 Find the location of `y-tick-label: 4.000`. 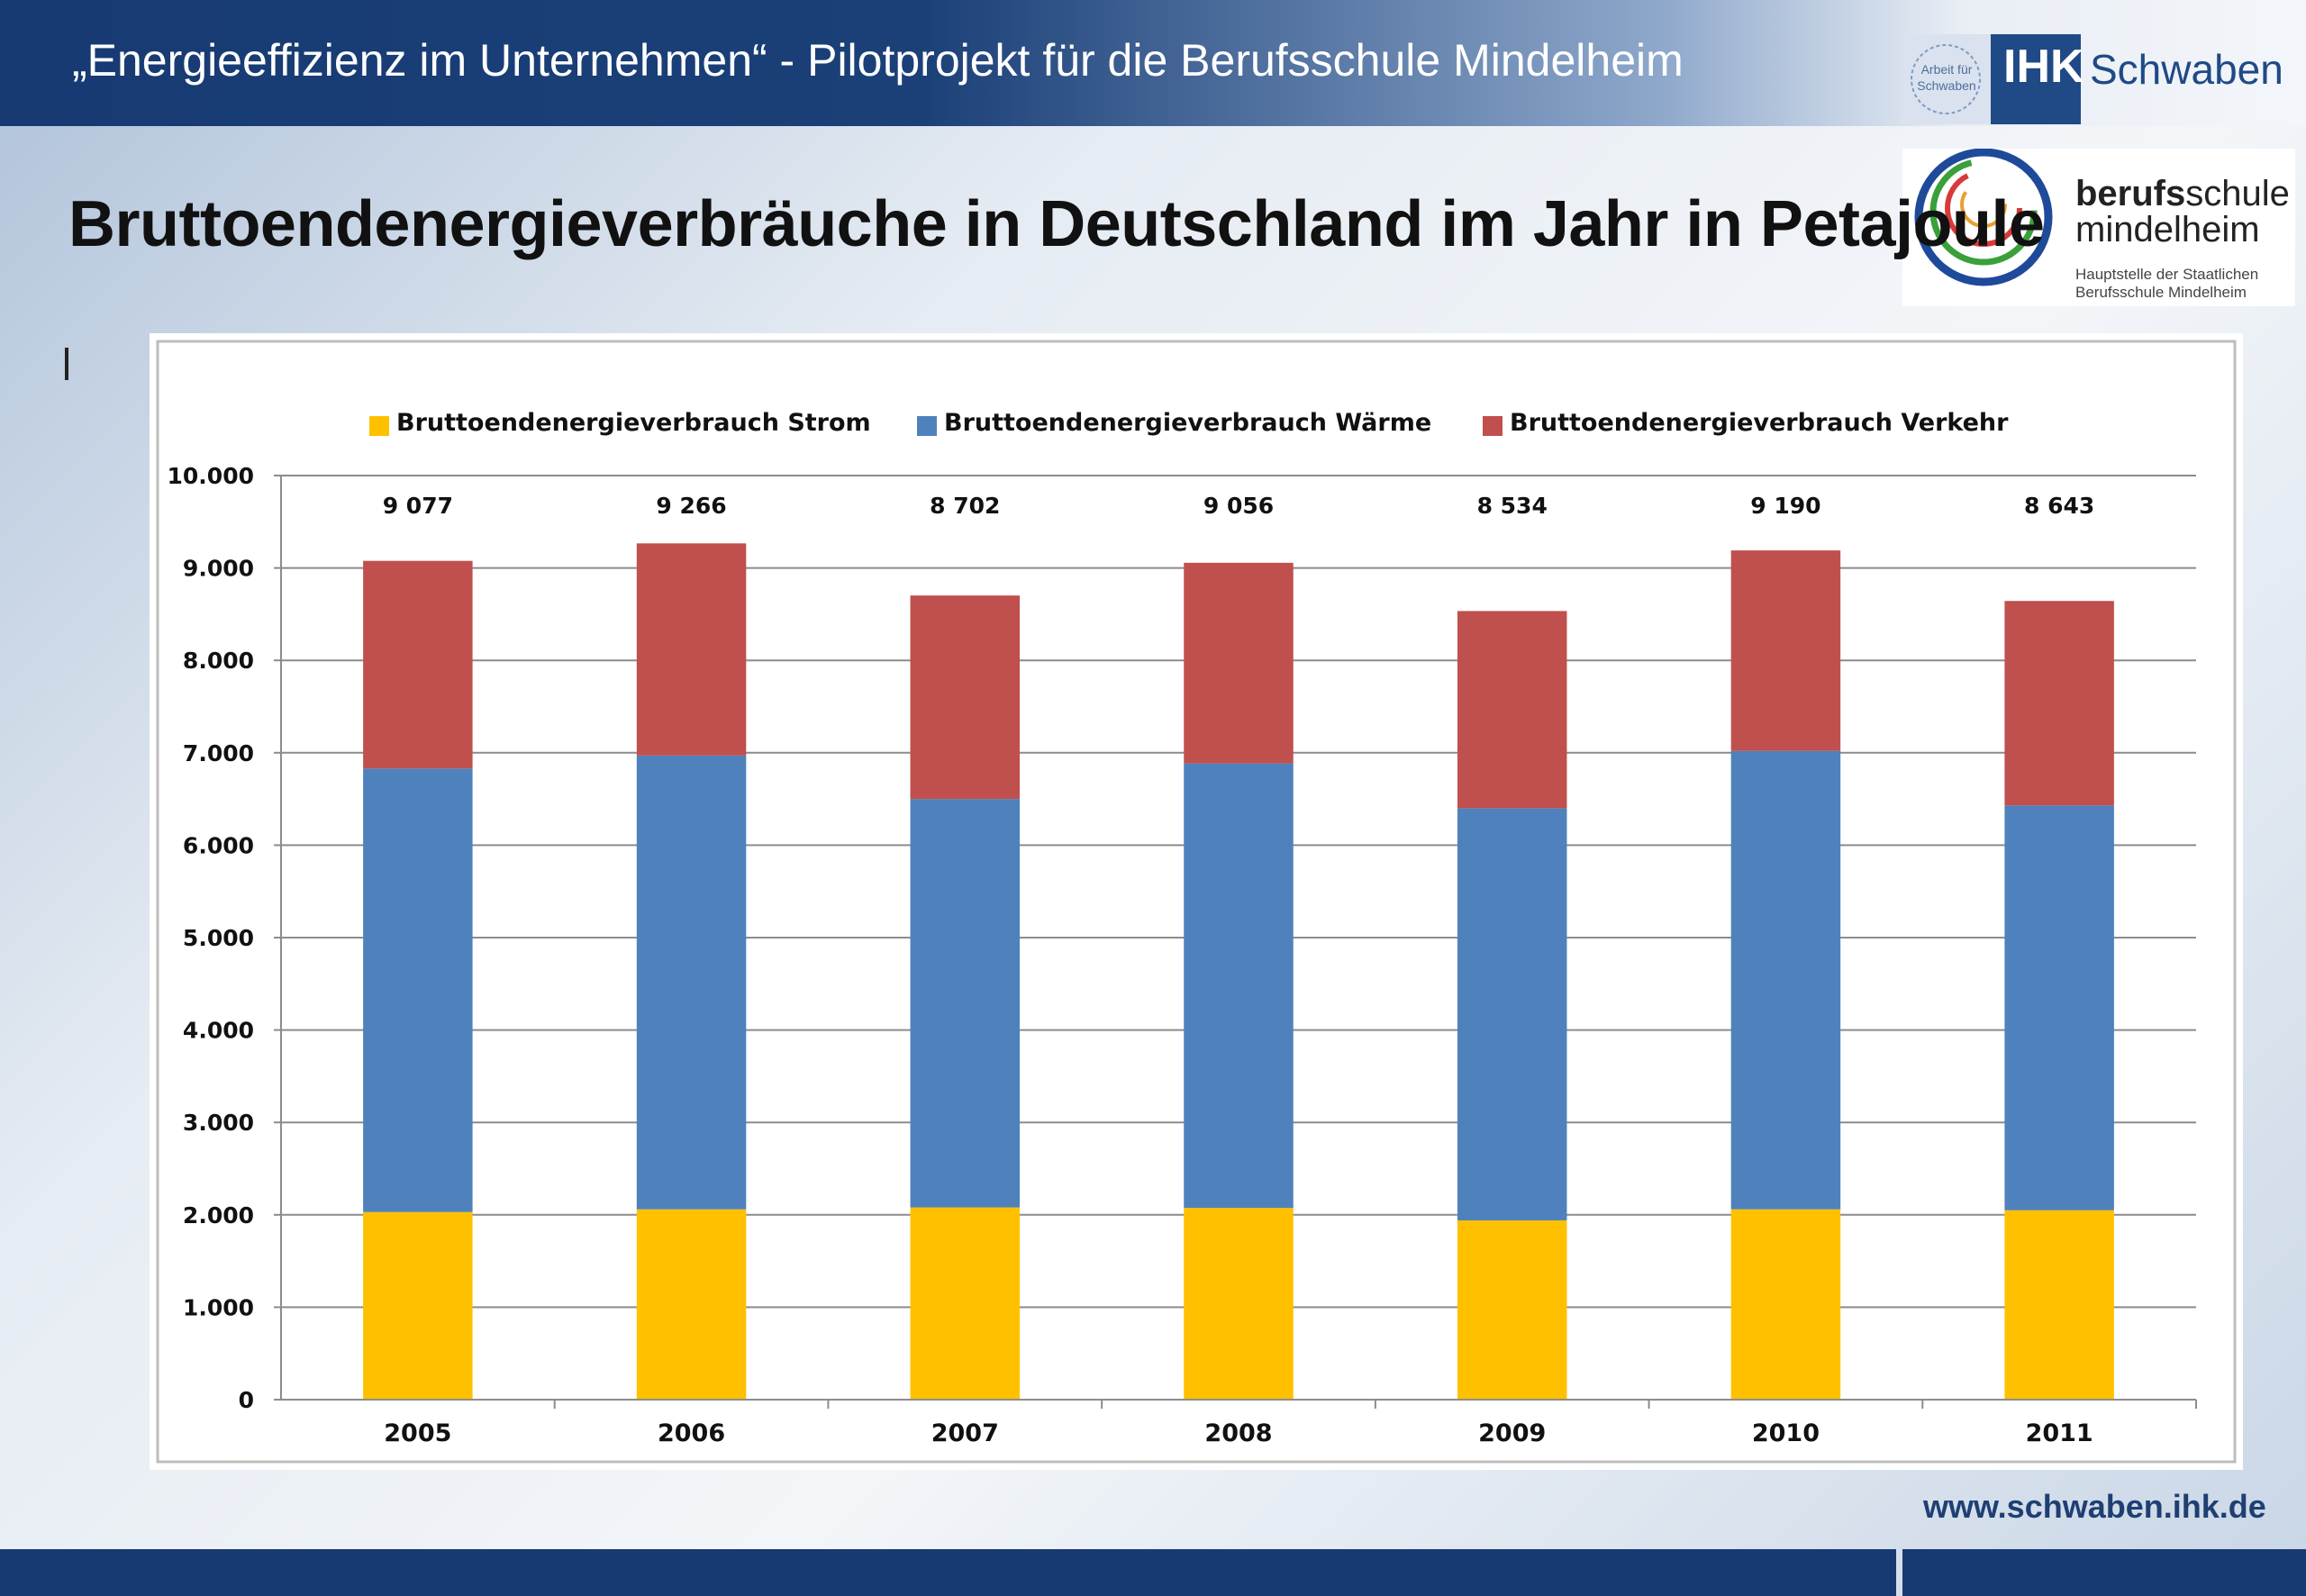

y-tick-label: 4.000 is located at coordinates (218, 1031).